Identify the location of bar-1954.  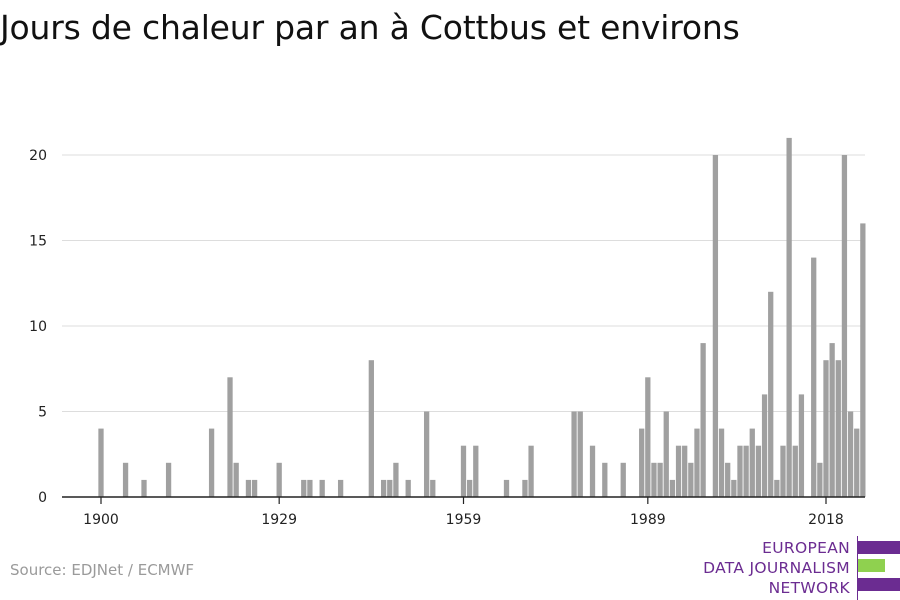
(433, 488).